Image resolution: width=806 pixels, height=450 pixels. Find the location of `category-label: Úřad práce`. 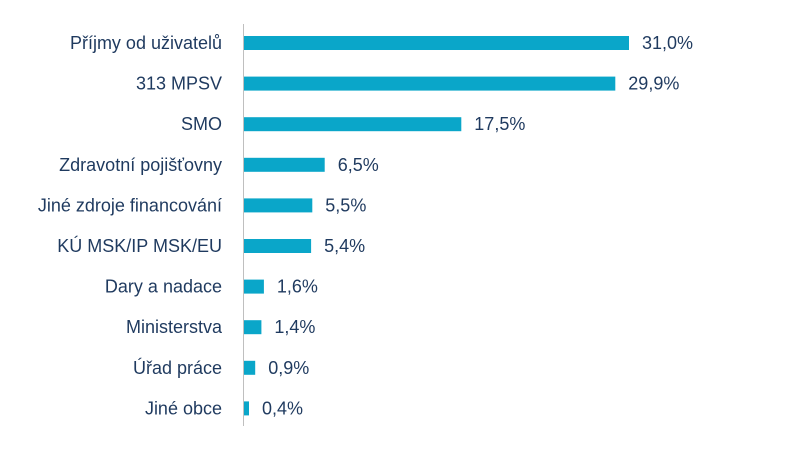

category-label: Úřad práce is located at coordinates (177, 367).